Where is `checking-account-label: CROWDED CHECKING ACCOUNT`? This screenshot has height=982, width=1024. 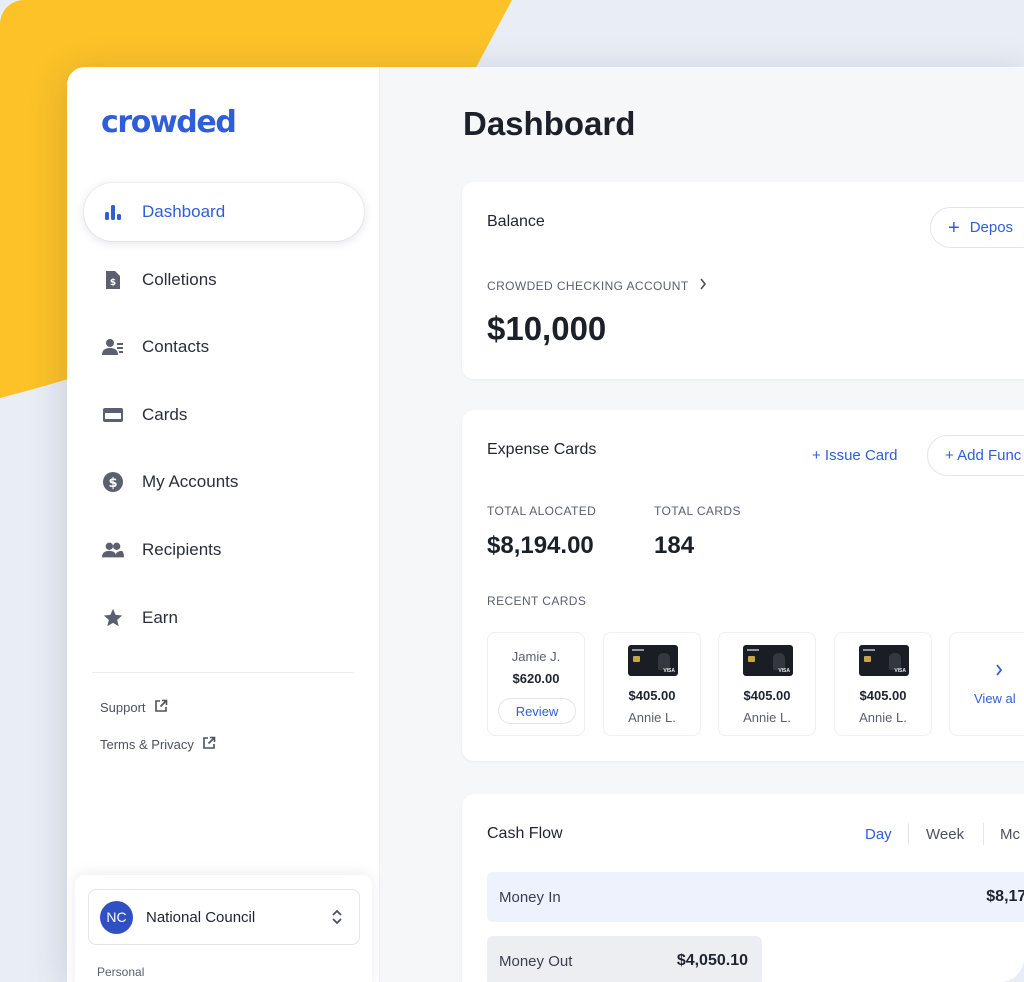
checking-account-label: CROWDED CHECKING ACCOUNT is located at coordinates (588, 285).